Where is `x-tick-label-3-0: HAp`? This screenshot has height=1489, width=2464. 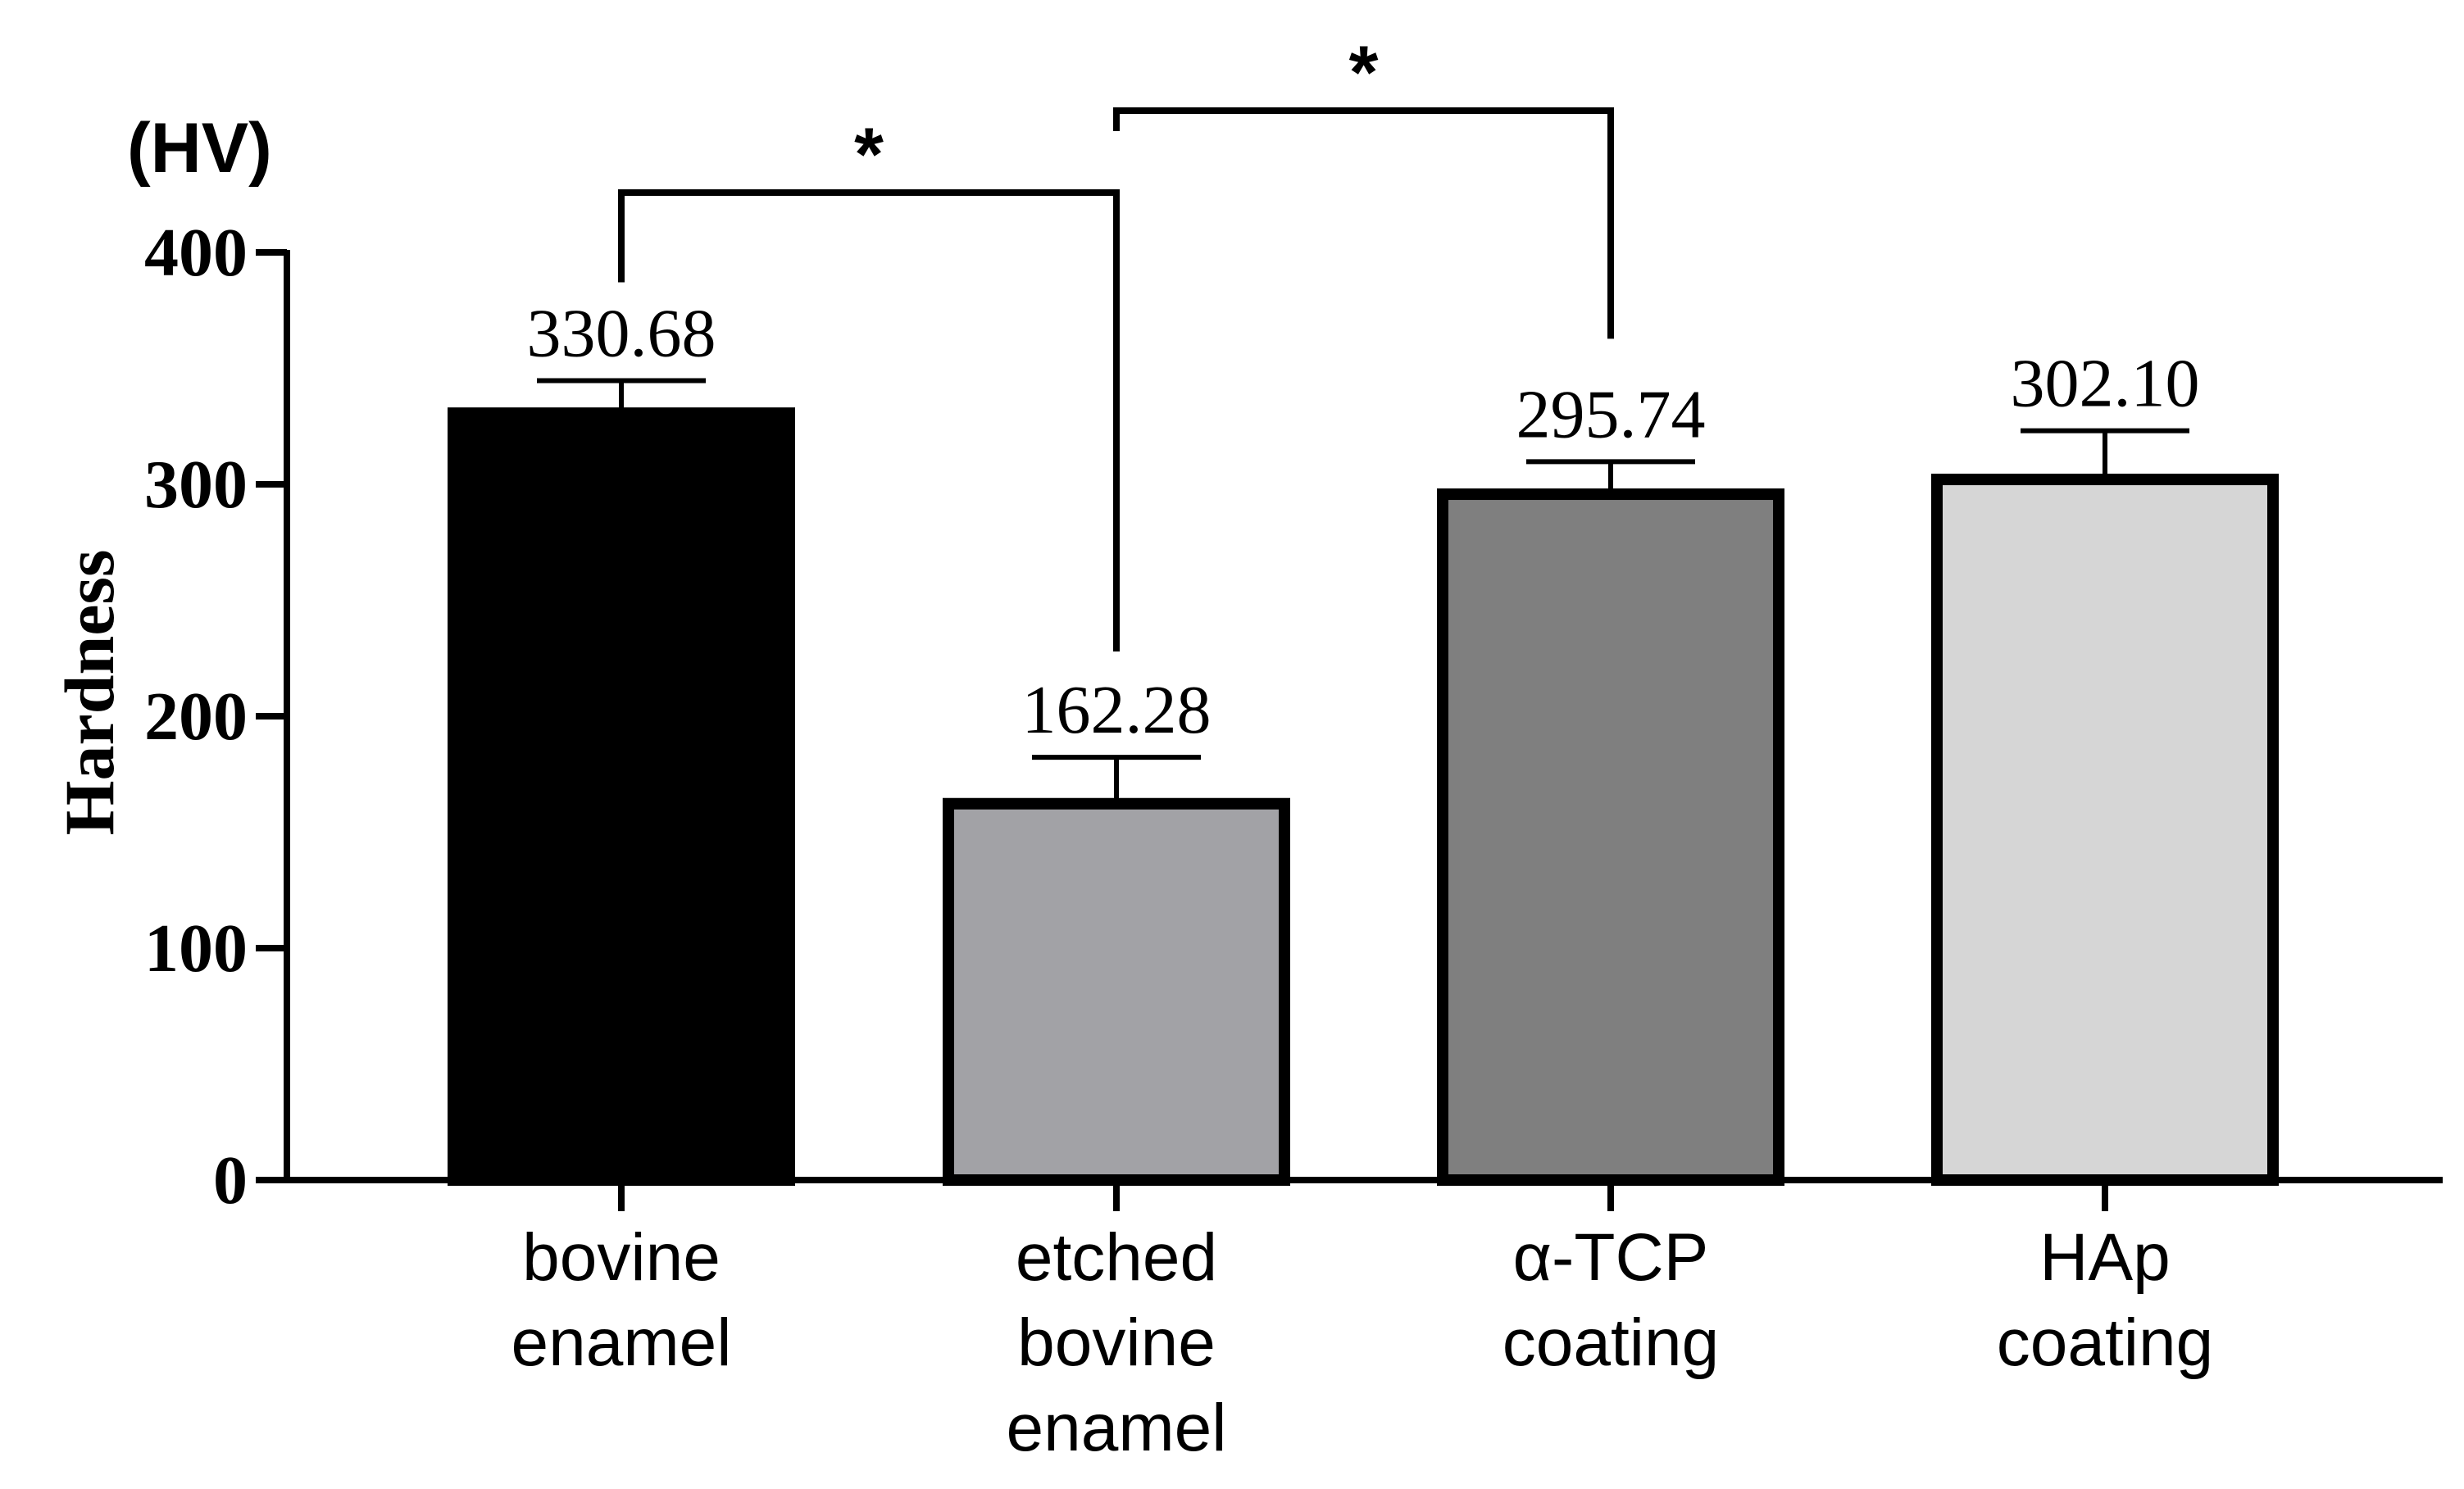
x-tick-label-3-0: HAp is located at coordinates (2105, 1257).